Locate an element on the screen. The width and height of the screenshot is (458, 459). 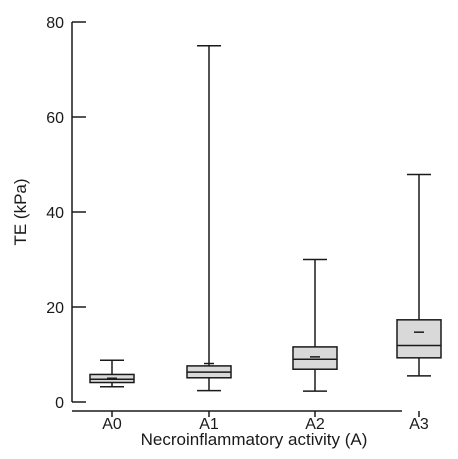
box-A1 is located at coordinates (209, 218).